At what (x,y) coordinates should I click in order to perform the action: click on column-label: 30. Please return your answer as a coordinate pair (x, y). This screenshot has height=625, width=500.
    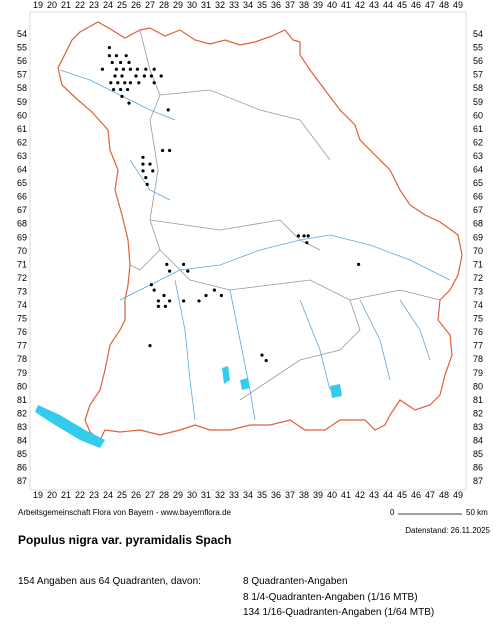
    Looking at the image, I should click on (192, 5).